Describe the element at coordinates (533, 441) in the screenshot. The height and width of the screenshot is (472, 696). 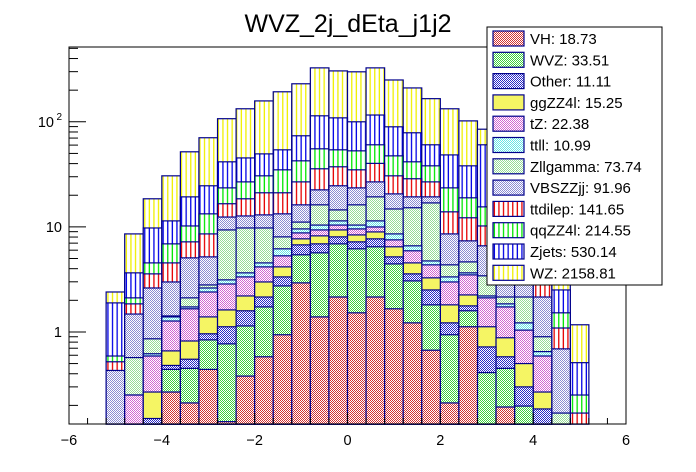
I see `x-tick-label: 4` at that location.